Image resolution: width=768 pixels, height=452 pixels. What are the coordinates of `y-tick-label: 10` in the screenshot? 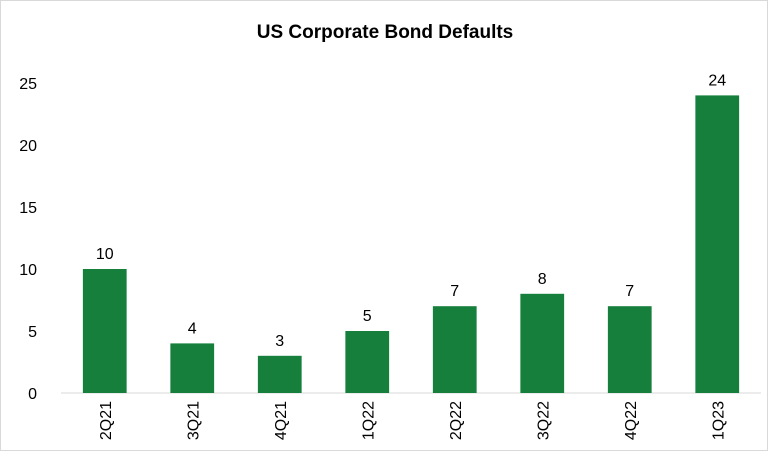 It's located at (28, 270).